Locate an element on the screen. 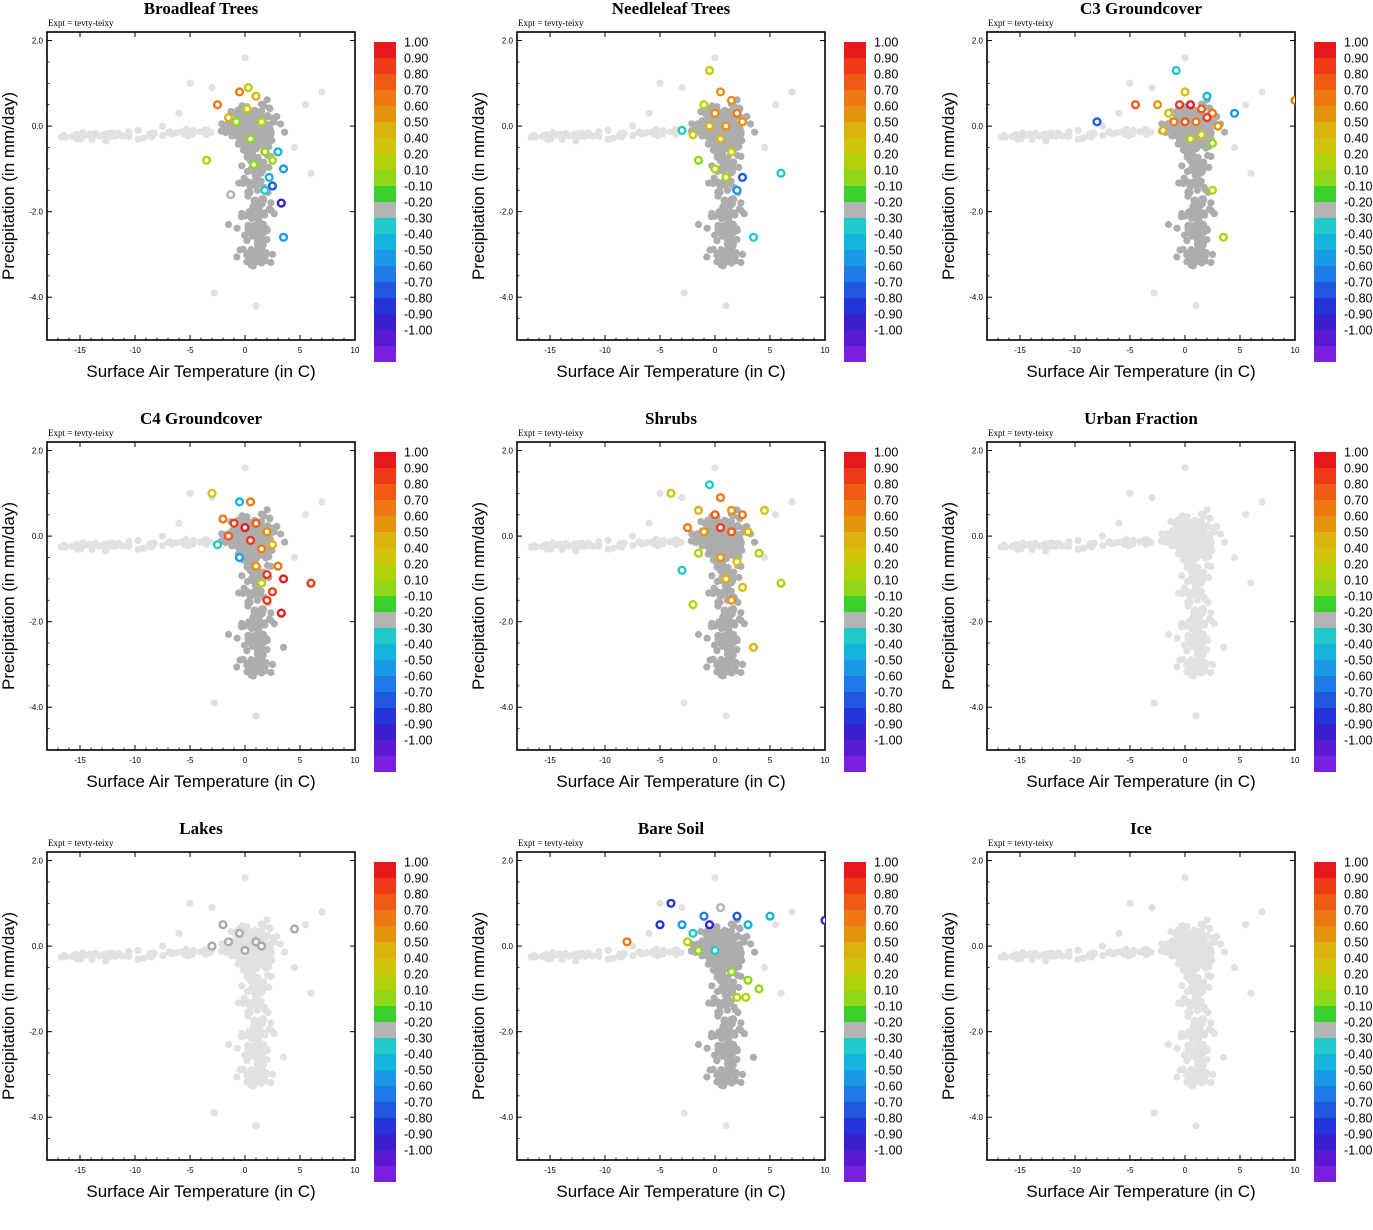  colorbar-label: 0.20 is located at coordinates (416, 975).